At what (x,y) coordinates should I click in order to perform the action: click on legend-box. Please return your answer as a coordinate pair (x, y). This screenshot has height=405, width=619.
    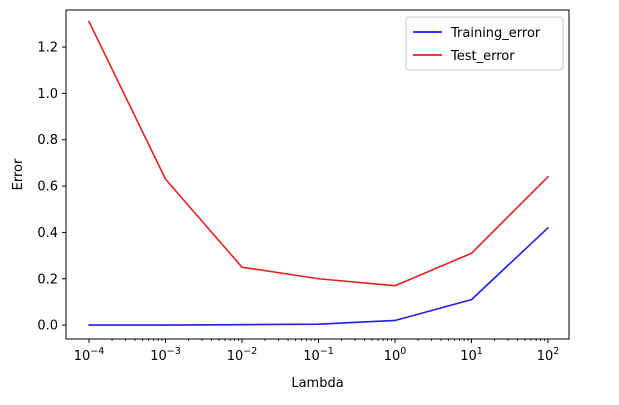
    Looking at the image, I should click on (484, 43).